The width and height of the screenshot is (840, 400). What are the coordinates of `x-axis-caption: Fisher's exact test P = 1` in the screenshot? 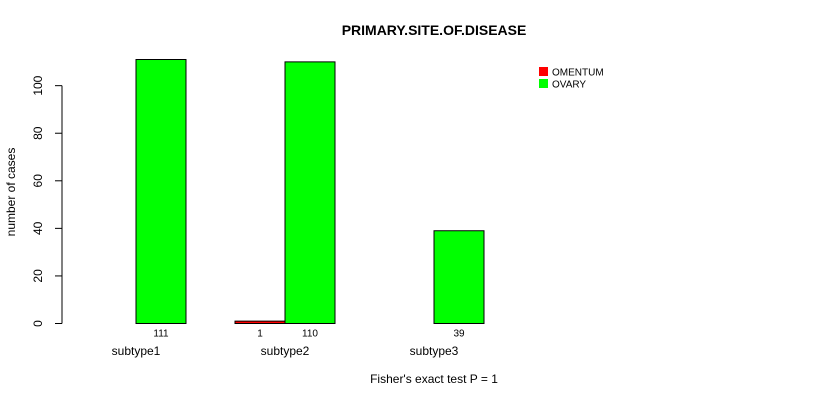 It's located at (434, 379).